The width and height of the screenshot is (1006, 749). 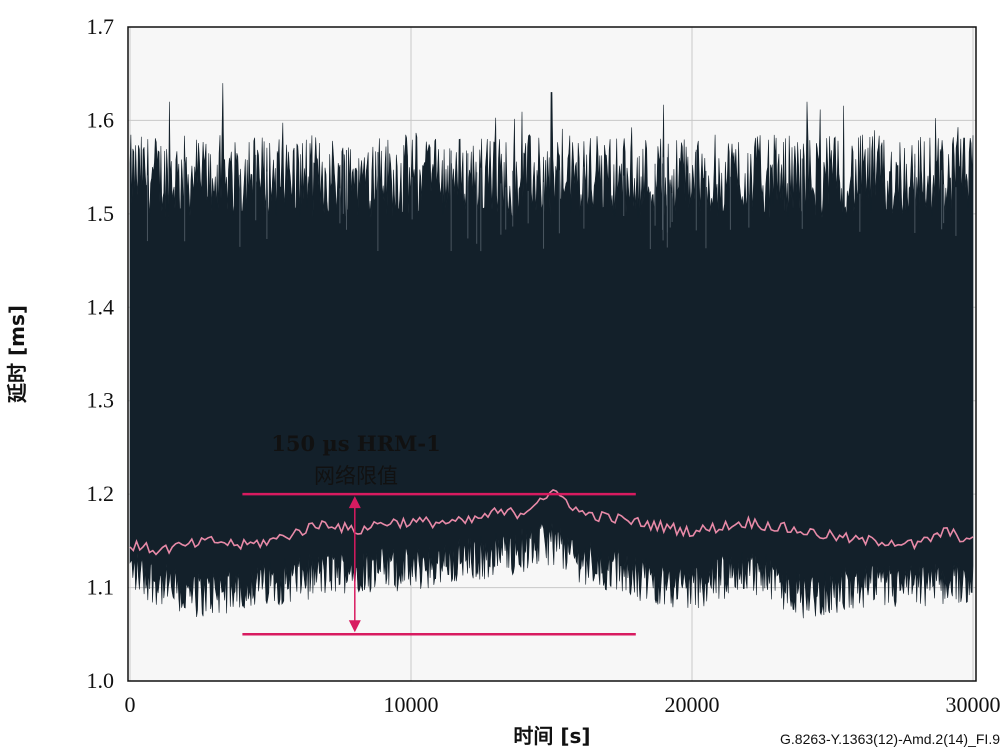 I want to click on min-delay-line, so click(x=551, y=522).